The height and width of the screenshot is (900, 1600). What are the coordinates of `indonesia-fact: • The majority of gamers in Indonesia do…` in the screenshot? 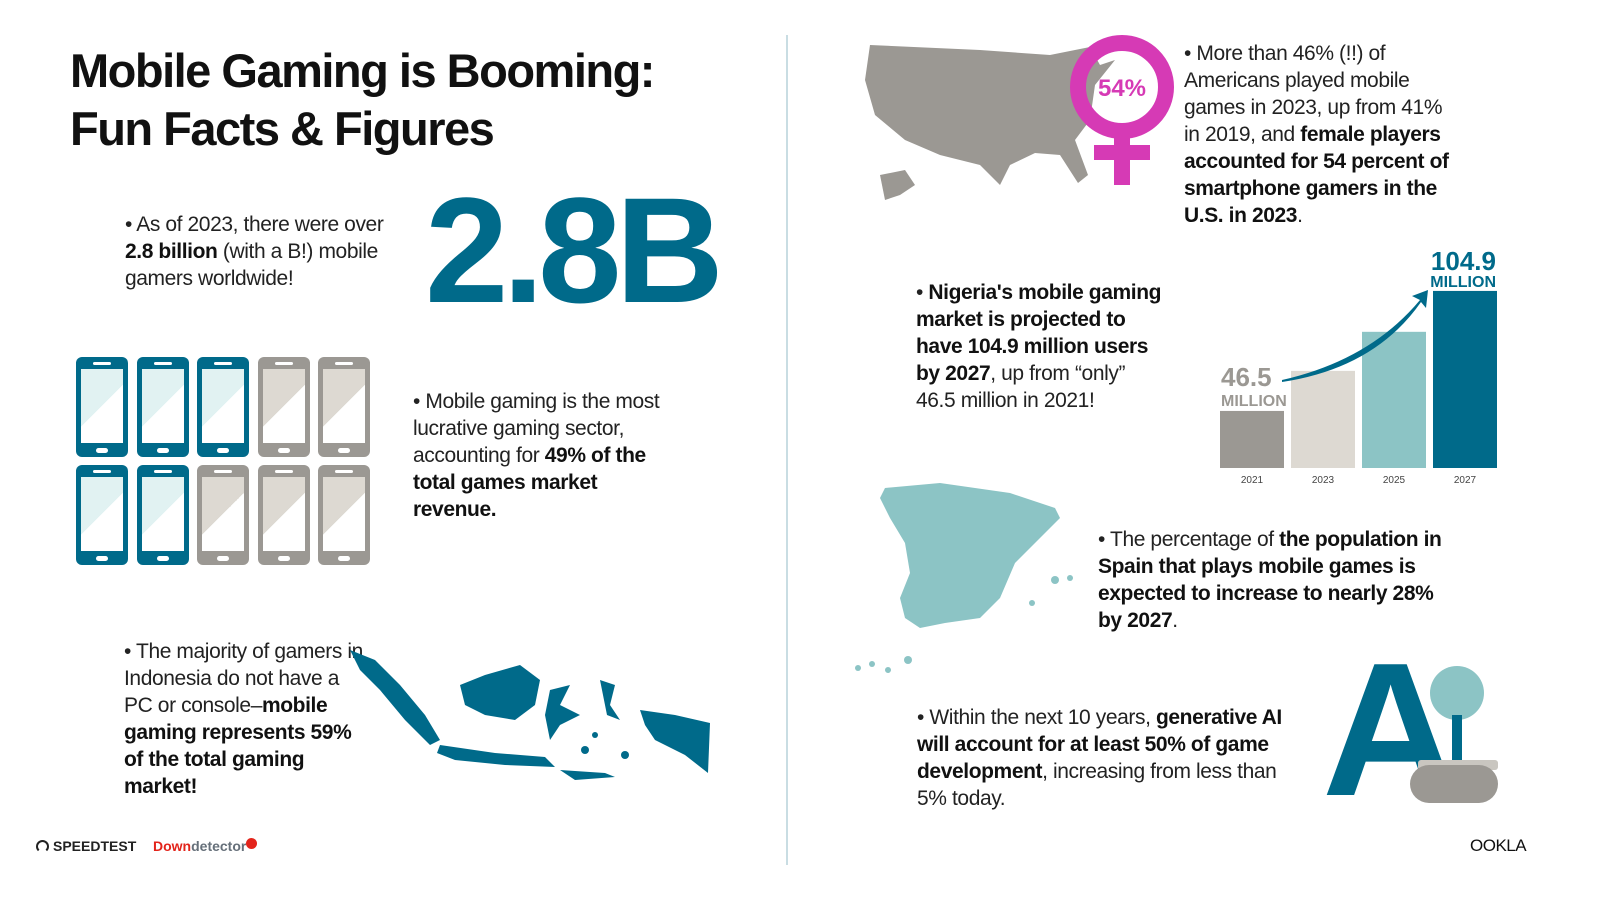 It's located at (243, 719).